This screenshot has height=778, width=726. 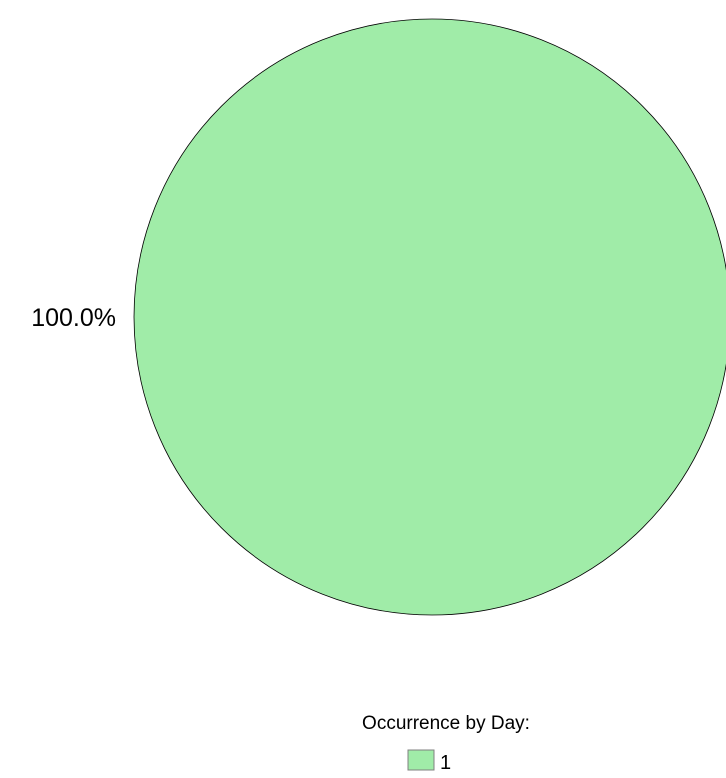 I want to click on slice-percent-label: 100.0%, so click(x=73, y=318).